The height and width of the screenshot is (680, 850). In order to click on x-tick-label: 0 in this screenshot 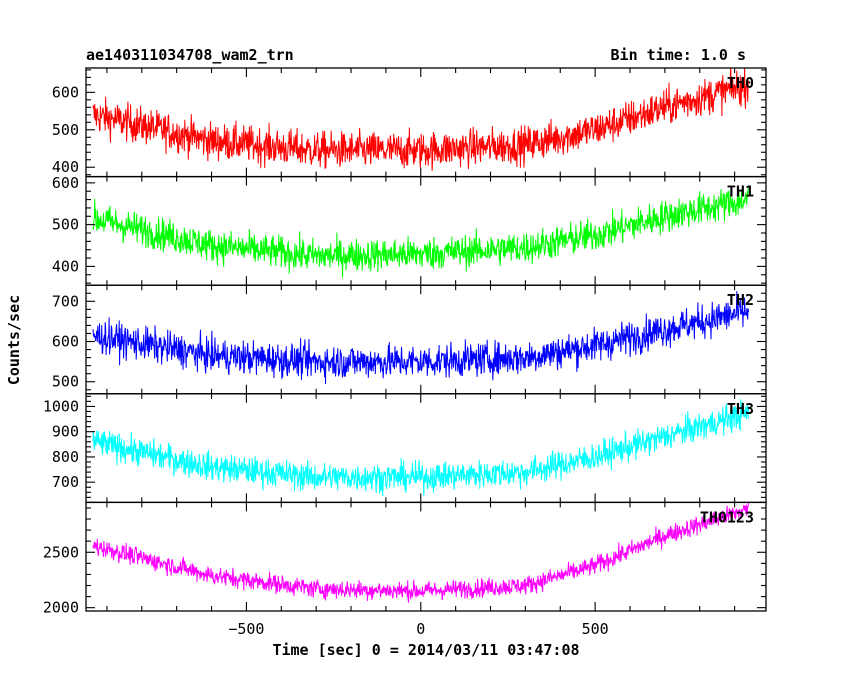, I will do `click(420, 629)`.